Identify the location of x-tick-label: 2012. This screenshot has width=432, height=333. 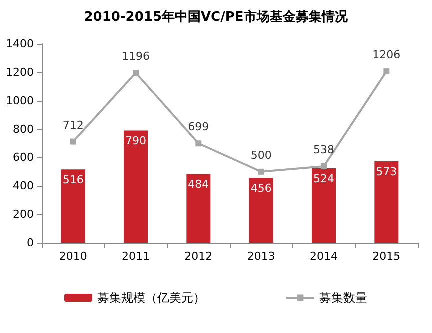
(198, 256).